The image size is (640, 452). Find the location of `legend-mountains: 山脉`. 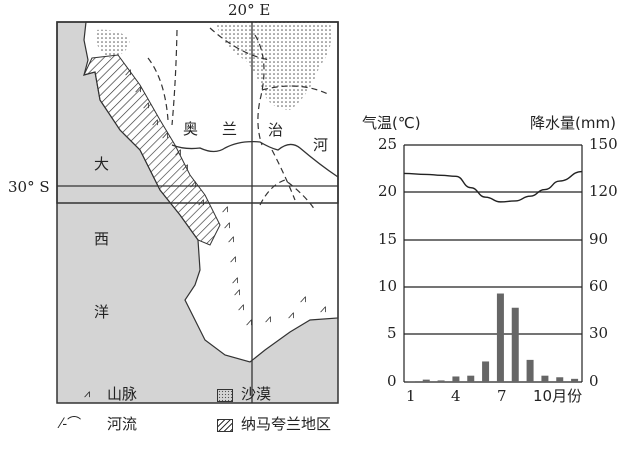

legend-mountains: 山脉 is located at coordinates (122, 394).